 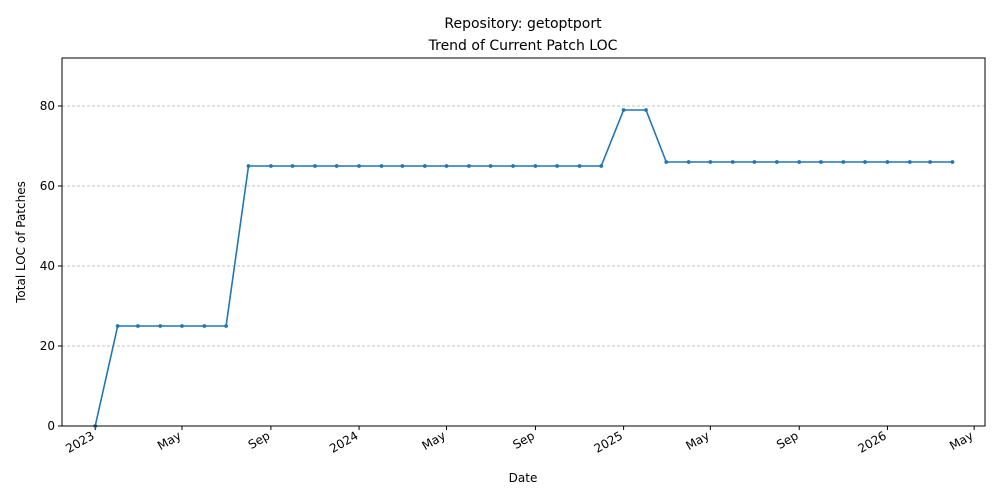 I want to click on y-tick-label: 20, so click(x=47, y=346).